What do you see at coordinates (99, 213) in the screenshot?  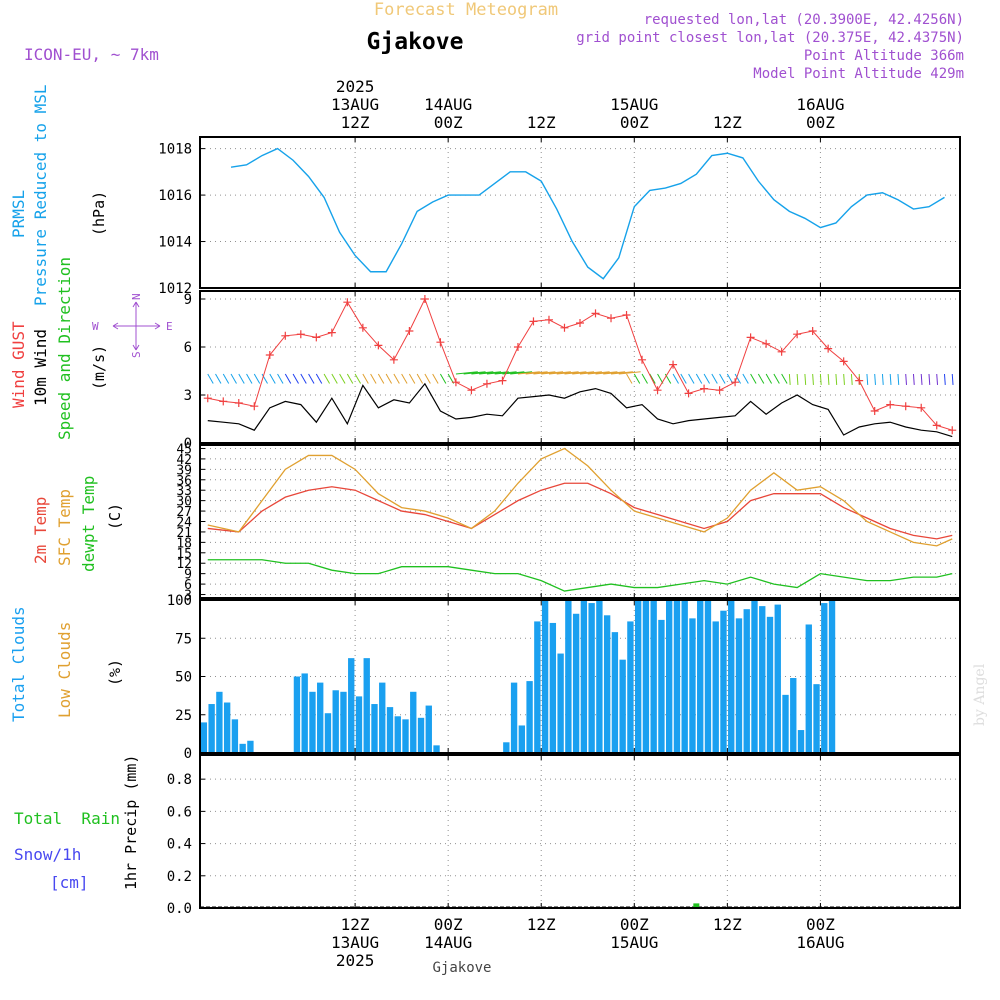 I see `label-prmsl-unit: (hPa)` at bounding box center [99, 213].